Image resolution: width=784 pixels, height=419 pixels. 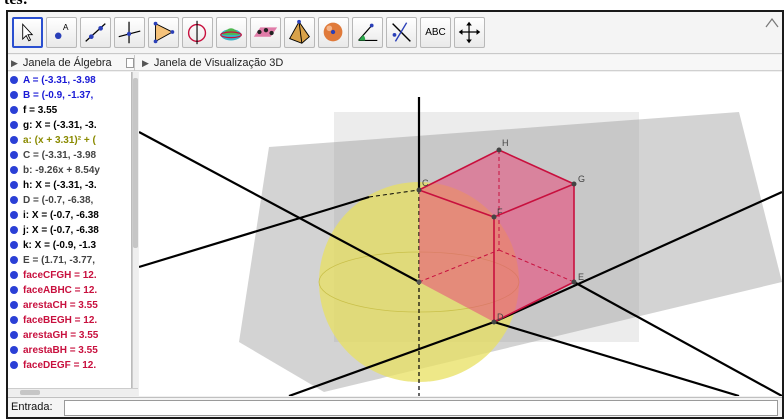 What do you see at coordinates (69, 125) in the screenshot?
I see `list-item: g: X = (-3.31, -3.` at bounding box center [69, 125].